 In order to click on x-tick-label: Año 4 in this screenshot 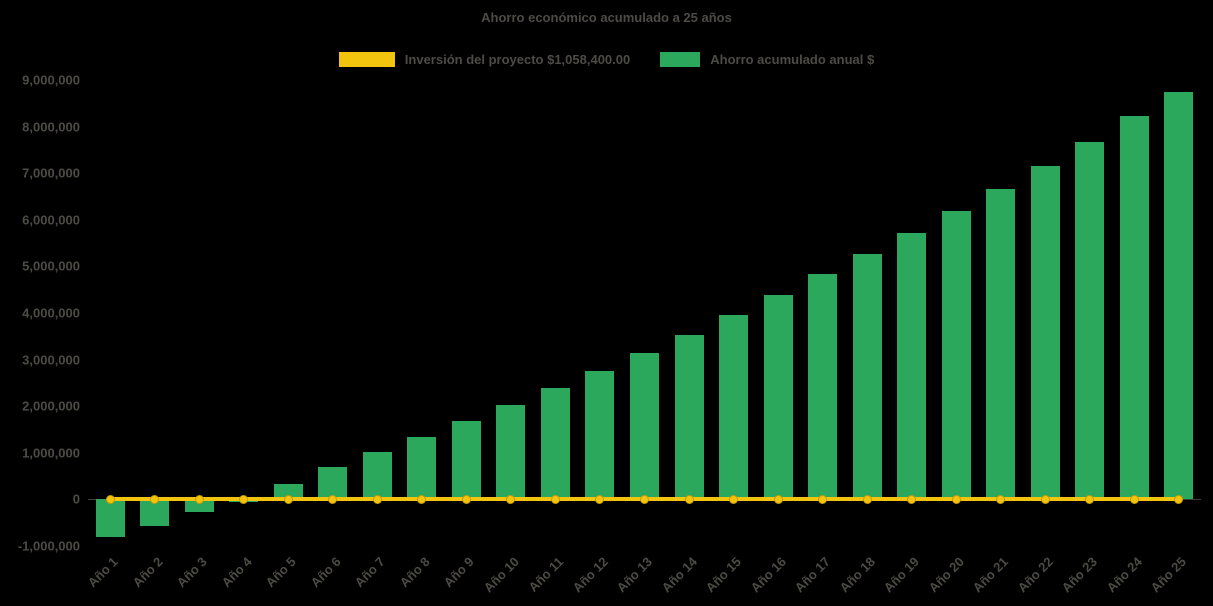, I will do `click(236, 572)`.